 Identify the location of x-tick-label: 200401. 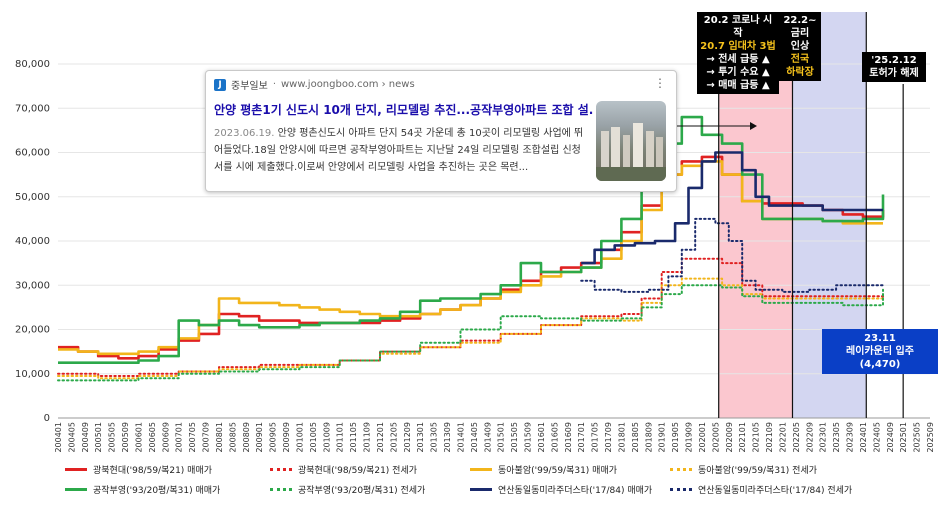
(58, 437).